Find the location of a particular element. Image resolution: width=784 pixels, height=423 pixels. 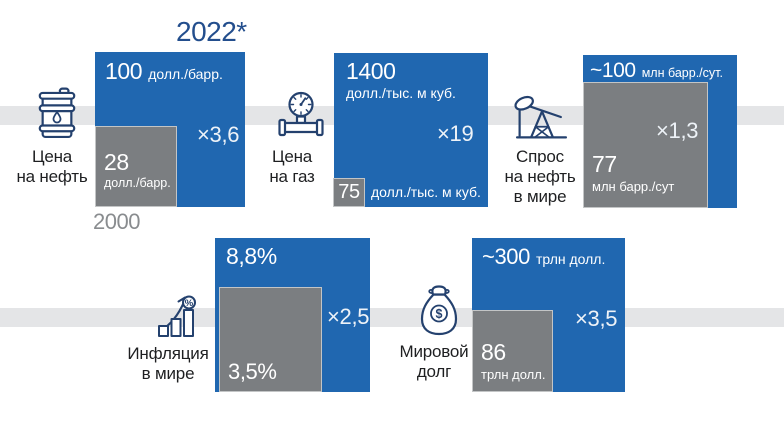

multiplier-oil-price: ×3,6 is located at coordinates (218, 134).